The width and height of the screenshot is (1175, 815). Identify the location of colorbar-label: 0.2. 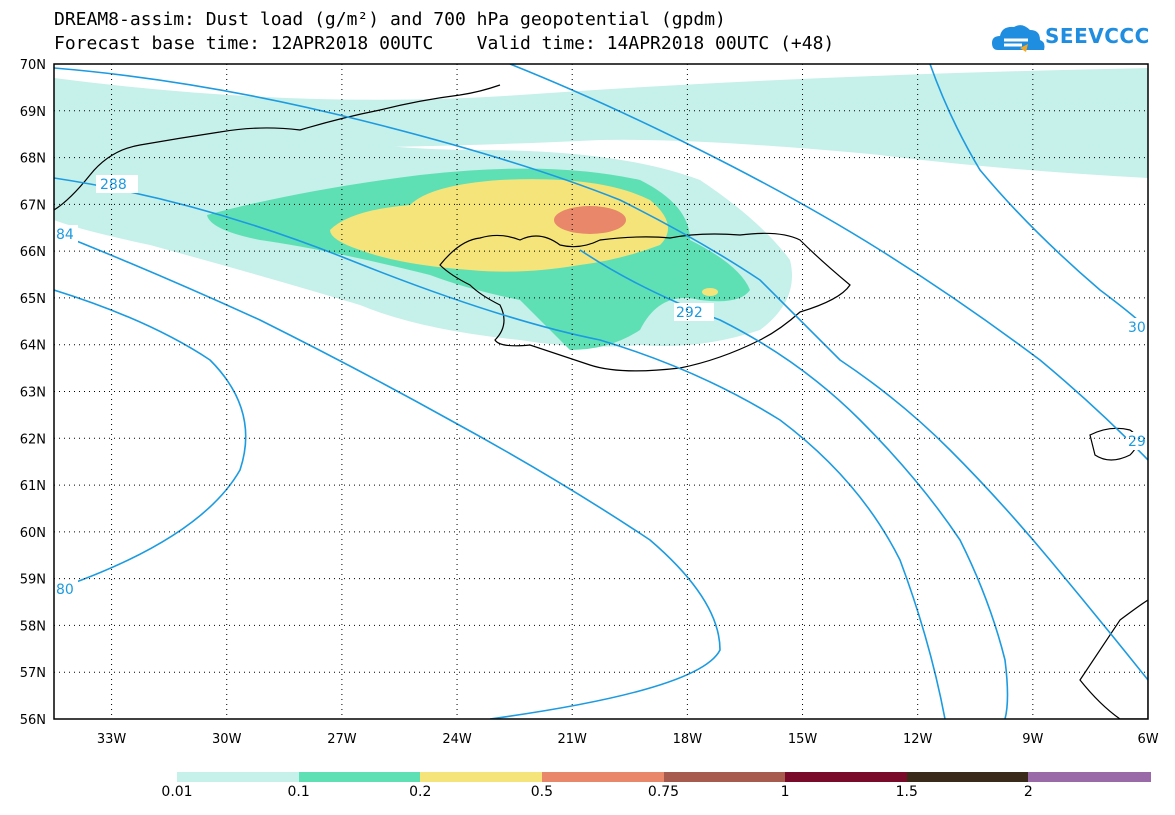
(420, 792).